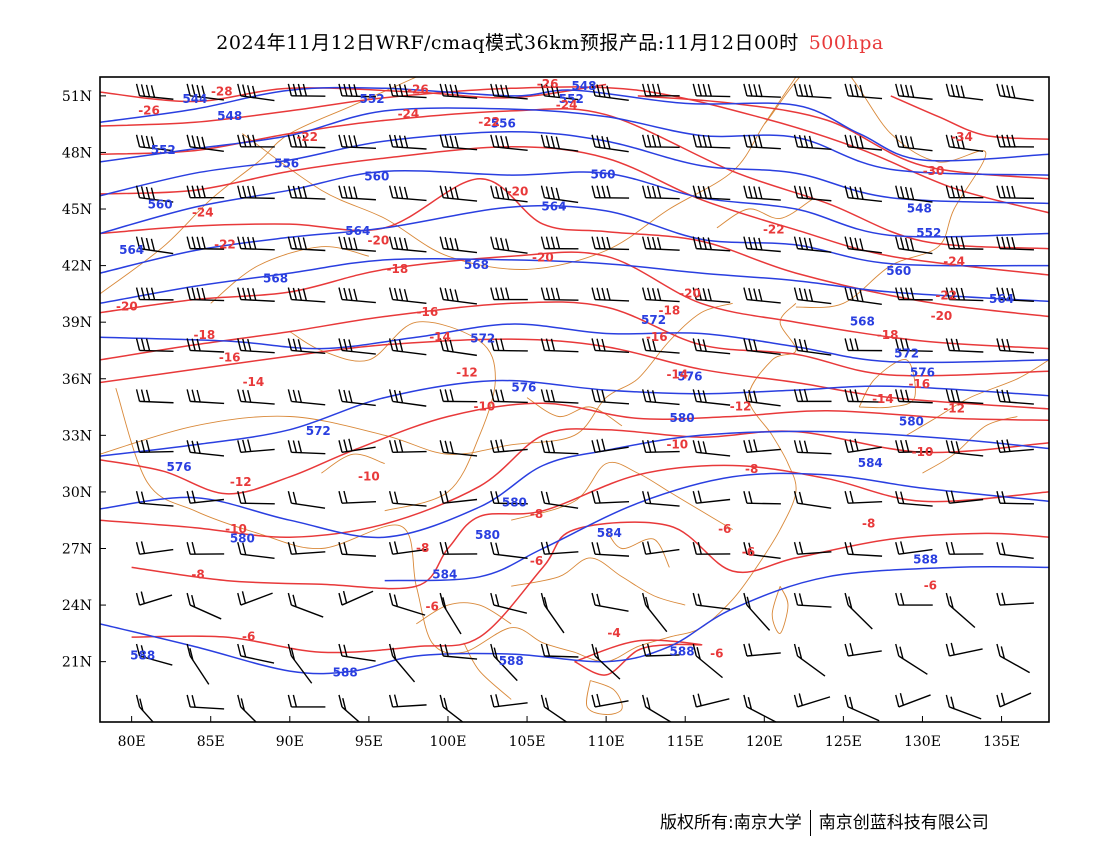 The image size is (1100, 850). Describe the element at coordinates (163, 150) in the screenshot. I see `height-label: 552` at that location.